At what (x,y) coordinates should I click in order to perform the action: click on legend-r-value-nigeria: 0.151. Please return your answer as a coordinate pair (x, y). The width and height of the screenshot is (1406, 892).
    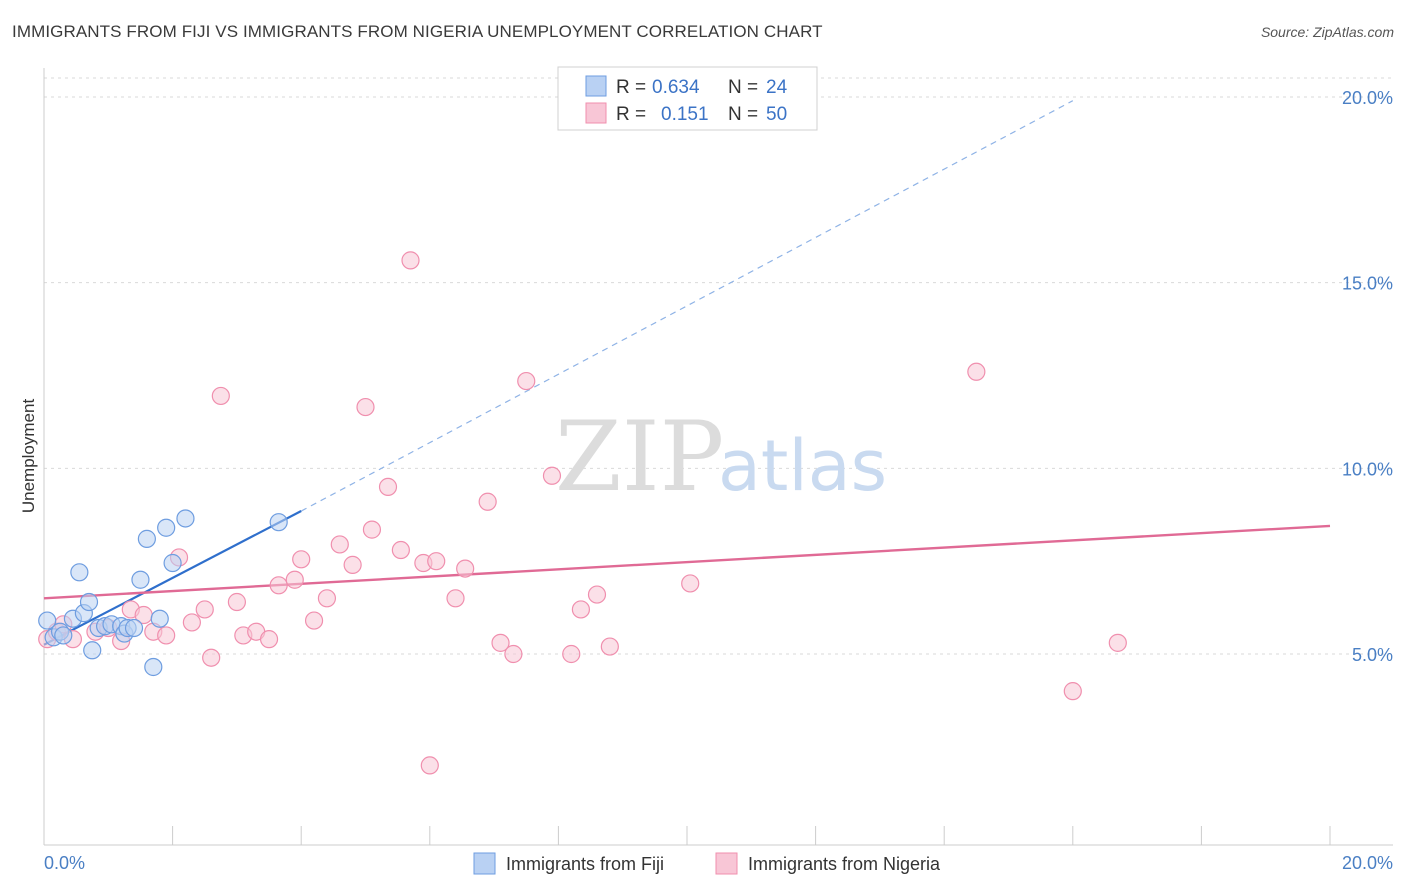
    Looking at the image, I should click on (685, 114).